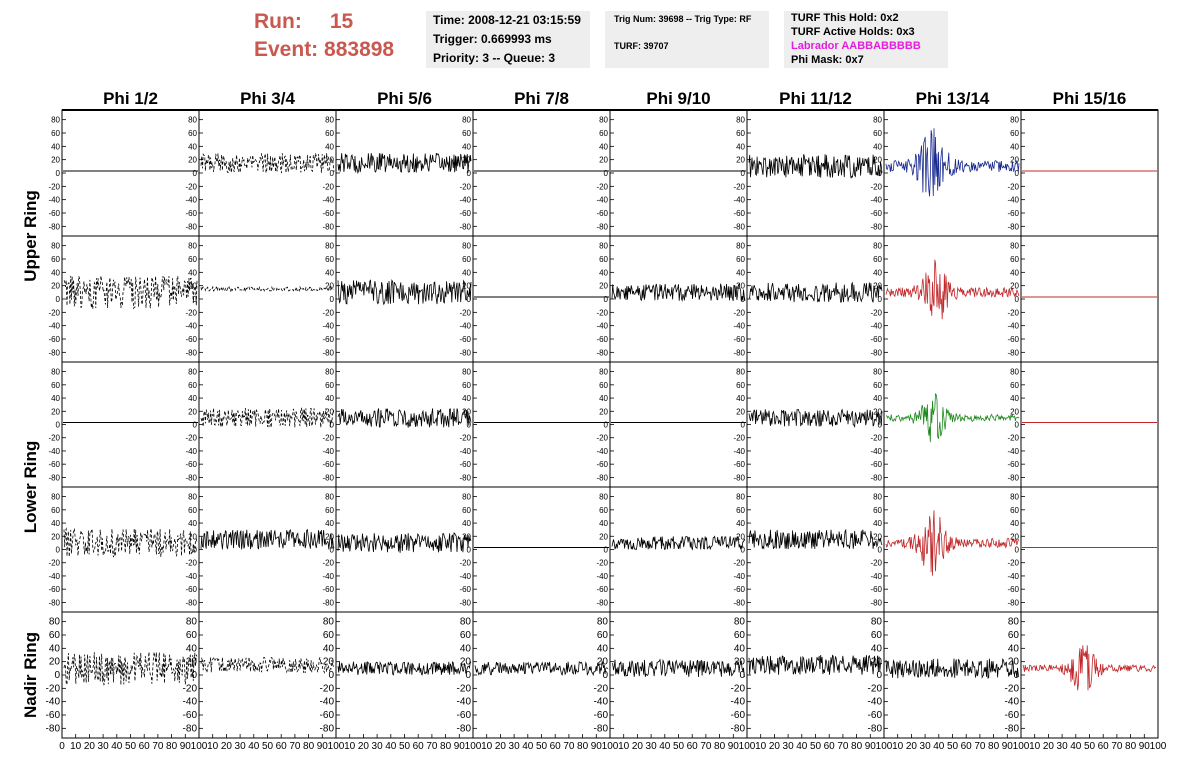  I want to click on x-tick-label: 30, so click(1063, 746).